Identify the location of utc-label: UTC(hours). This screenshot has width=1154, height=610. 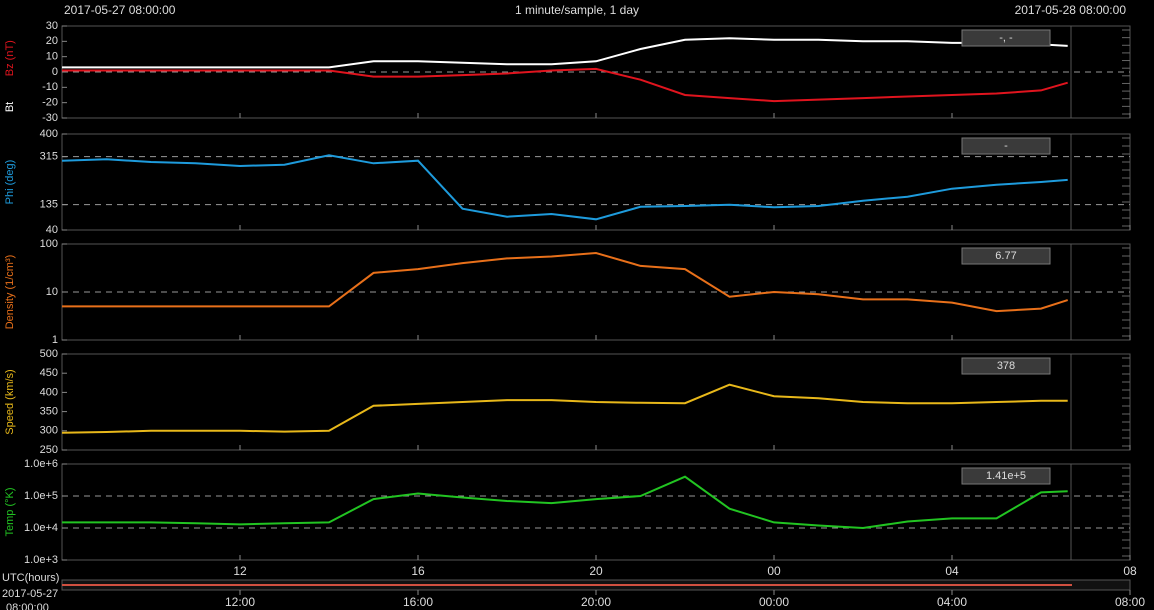
(30, 578).